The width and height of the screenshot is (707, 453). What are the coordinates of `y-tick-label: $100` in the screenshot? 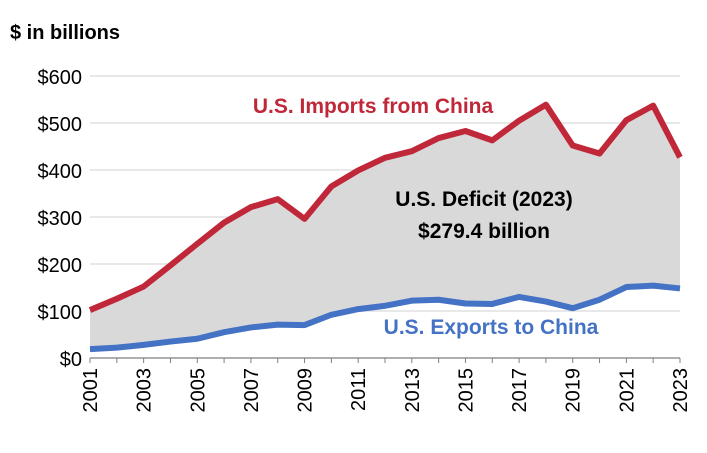 It's located at (60, 313).